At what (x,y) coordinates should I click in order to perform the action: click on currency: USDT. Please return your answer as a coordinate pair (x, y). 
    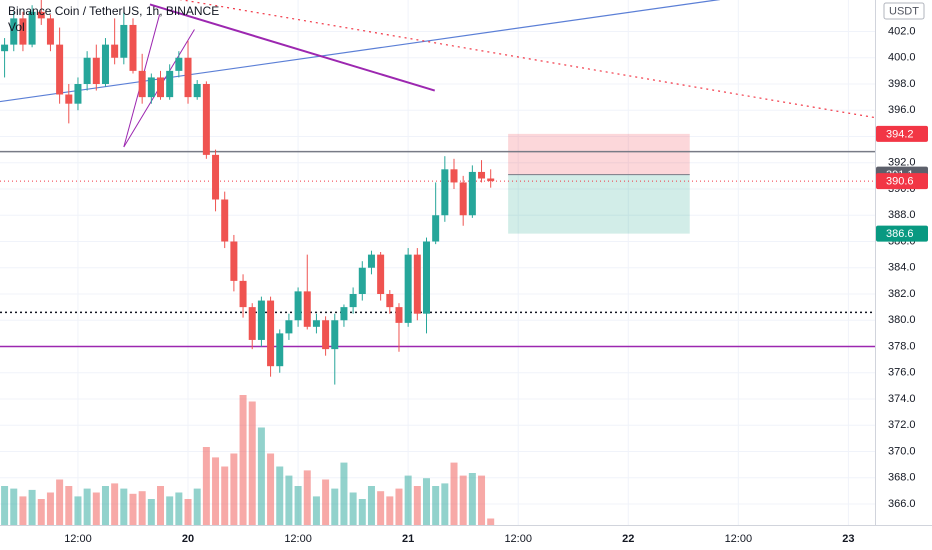
    Looking at the image, I should click on (904, 11).